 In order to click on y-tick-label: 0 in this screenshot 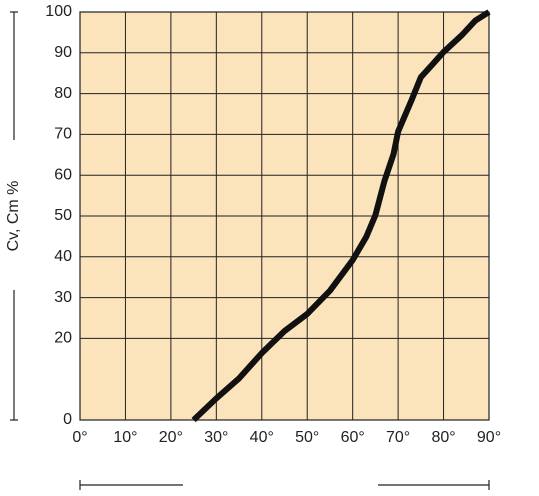, I will do `click(67, 419)`.